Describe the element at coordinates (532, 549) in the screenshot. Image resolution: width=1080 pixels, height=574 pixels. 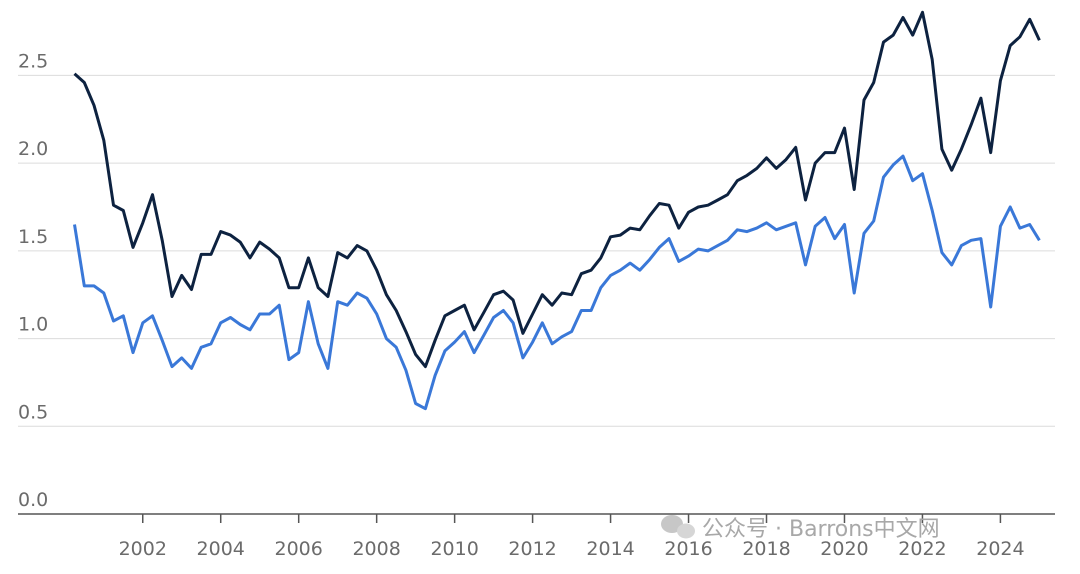
I see `x-tick-label: 2012` at that location.